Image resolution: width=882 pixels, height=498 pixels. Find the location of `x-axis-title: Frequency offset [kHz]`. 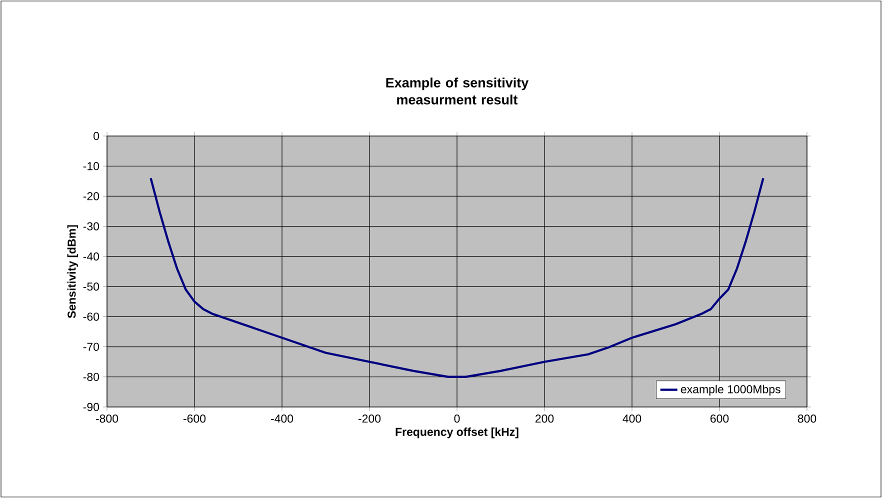

x-axis-title: Frequency offset [kHz] is located at coordinates (457, 433).